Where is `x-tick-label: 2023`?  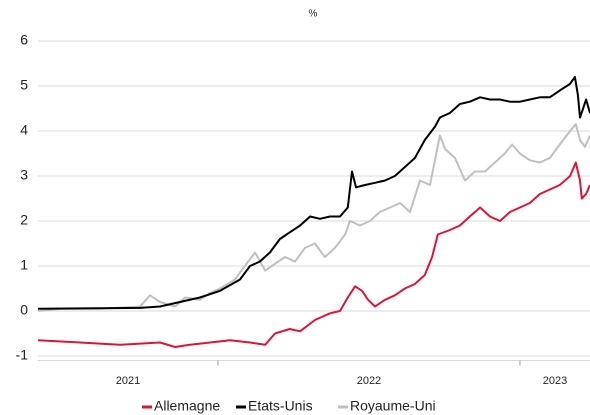
x-tick-label: 2023 is located at coordinates (555, 381).